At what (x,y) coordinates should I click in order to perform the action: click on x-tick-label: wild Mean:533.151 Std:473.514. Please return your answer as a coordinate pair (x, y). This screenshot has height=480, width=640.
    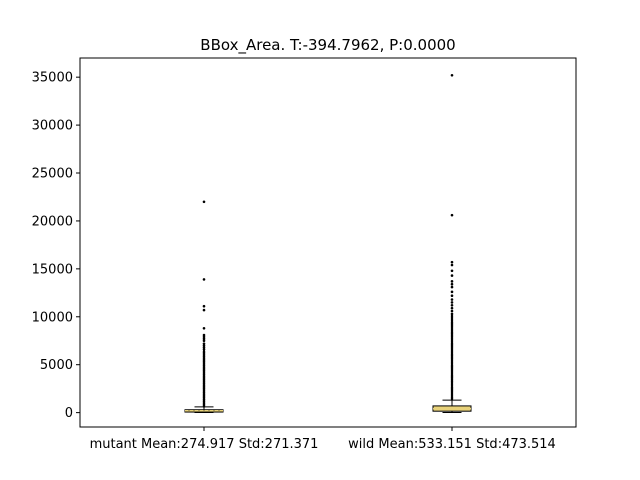
    Looking at the image, I should click on (452, 444).